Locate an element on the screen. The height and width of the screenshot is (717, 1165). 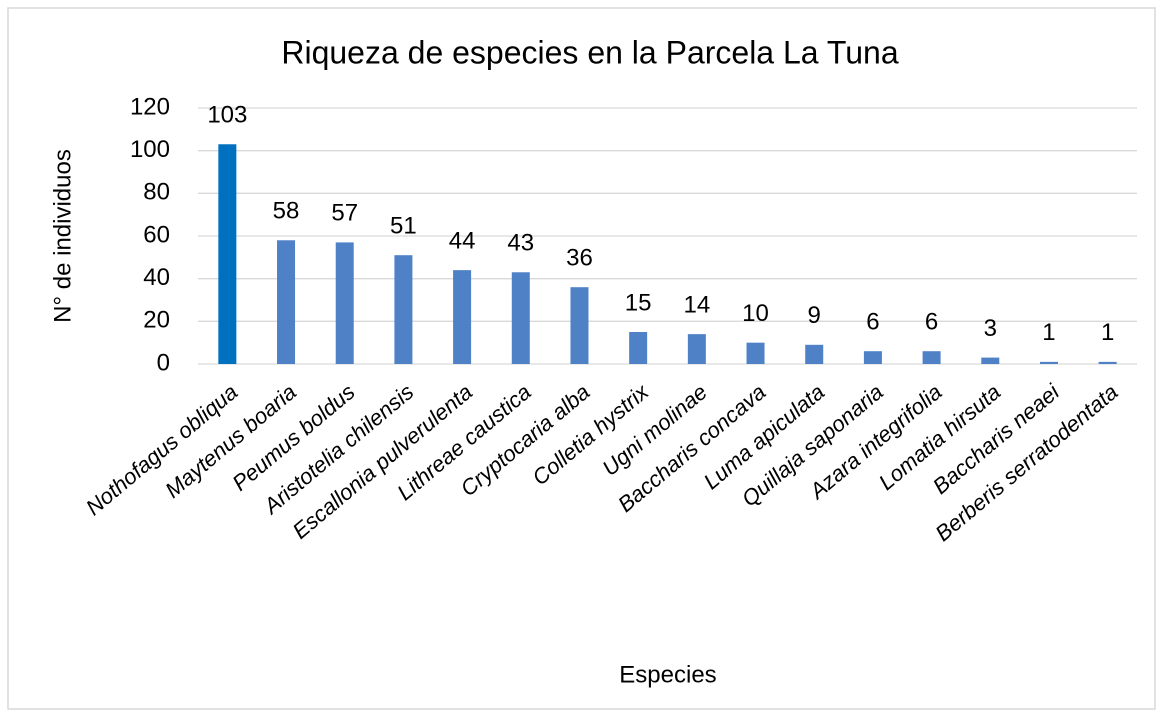
data-label: 43 is located at coordinates (520, 243).